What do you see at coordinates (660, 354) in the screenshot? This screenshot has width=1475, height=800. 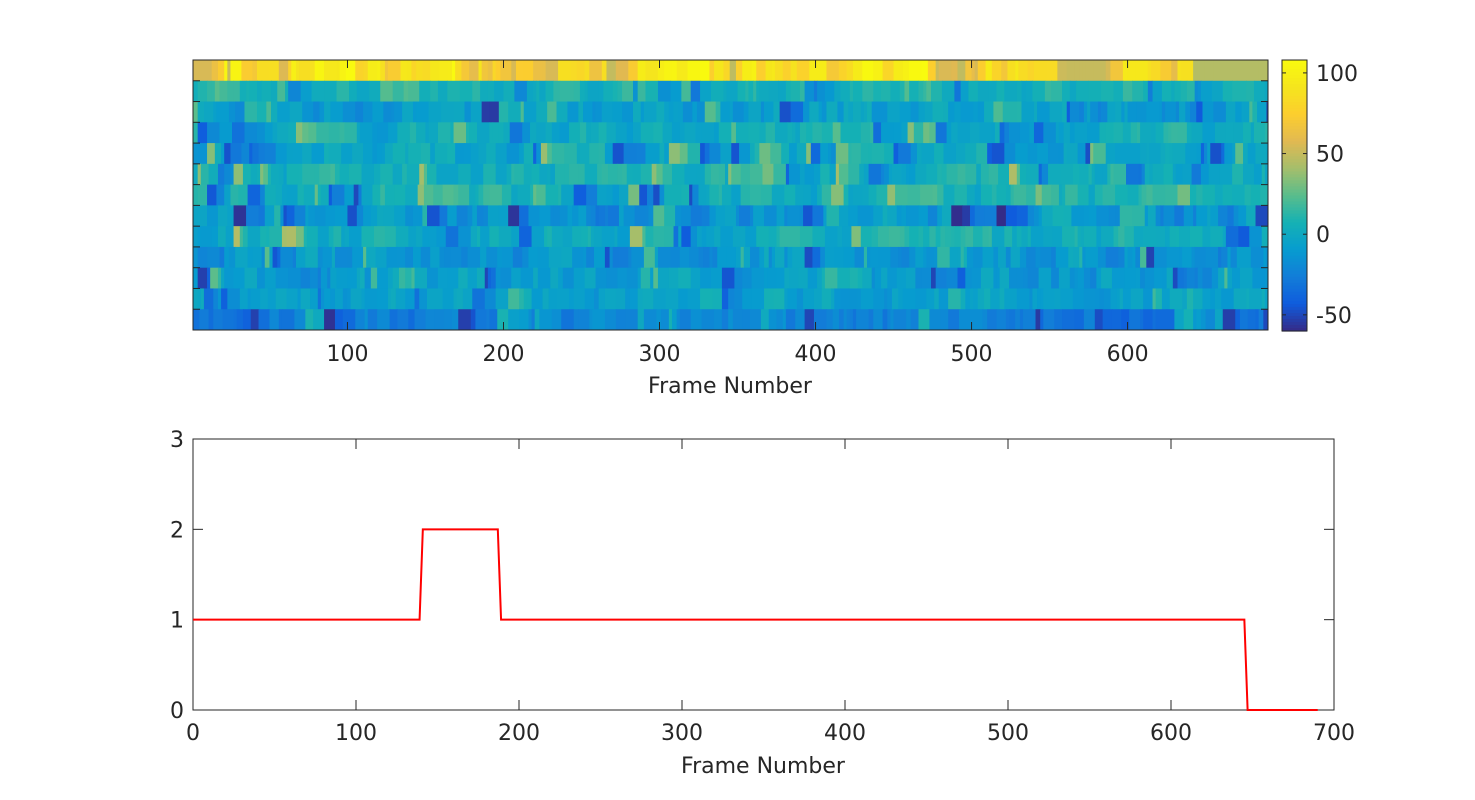 I see `heatmap-x-tick-label: 300` at bounding box center [660, 354].